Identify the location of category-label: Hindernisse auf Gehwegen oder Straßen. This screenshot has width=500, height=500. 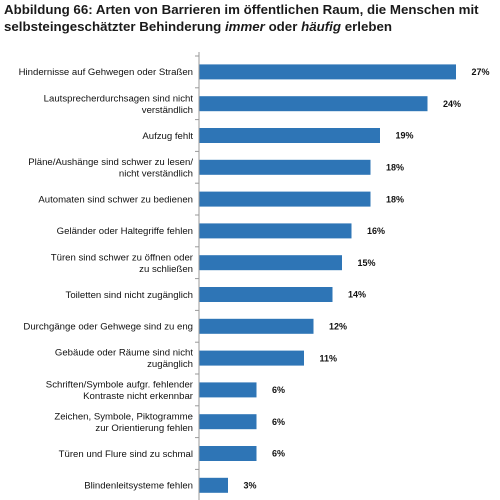
(106, 72).